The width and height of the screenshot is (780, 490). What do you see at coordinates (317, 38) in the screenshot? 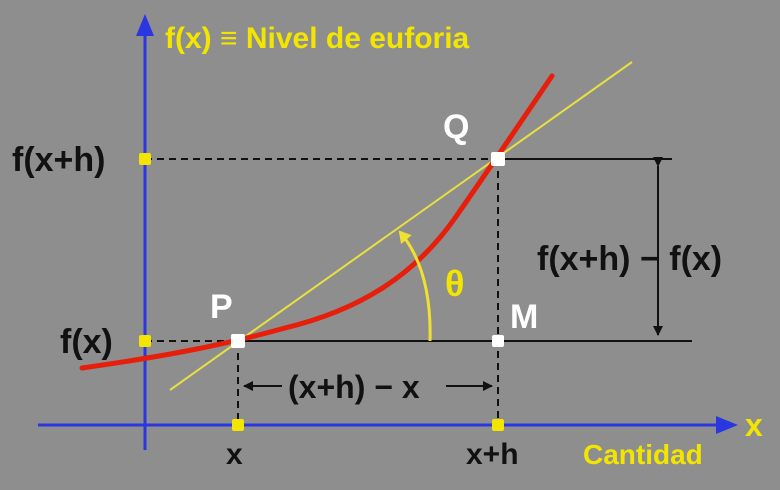
I see `diagram-title: f(x) ≡ Nivel de euforia` at bounding box center [317, 38].